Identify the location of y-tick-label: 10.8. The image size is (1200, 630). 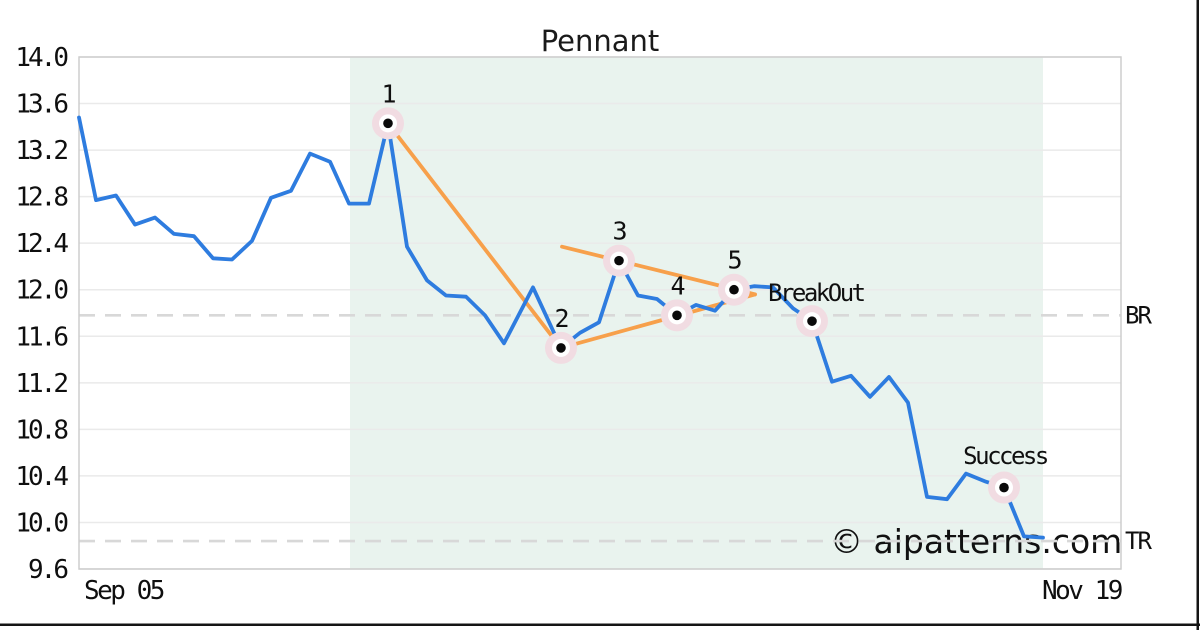
(41, 430).